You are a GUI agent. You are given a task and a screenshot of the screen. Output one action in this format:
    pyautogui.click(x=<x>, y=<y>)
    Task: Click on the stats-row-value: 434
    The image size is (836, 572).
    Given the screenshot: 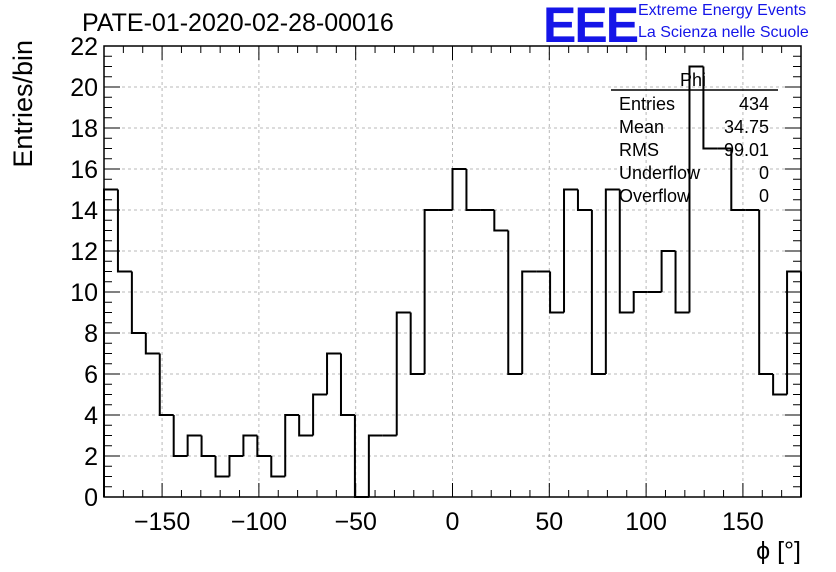 What is the action you would take?
    pyautogui.click(x=754, y=104)
    